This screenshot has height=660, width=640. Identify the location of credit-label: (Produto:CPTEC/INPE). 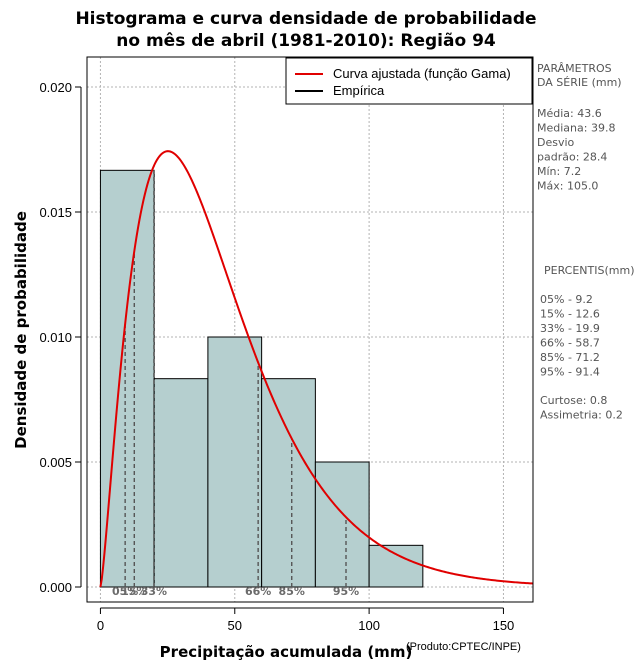
(463, 647).